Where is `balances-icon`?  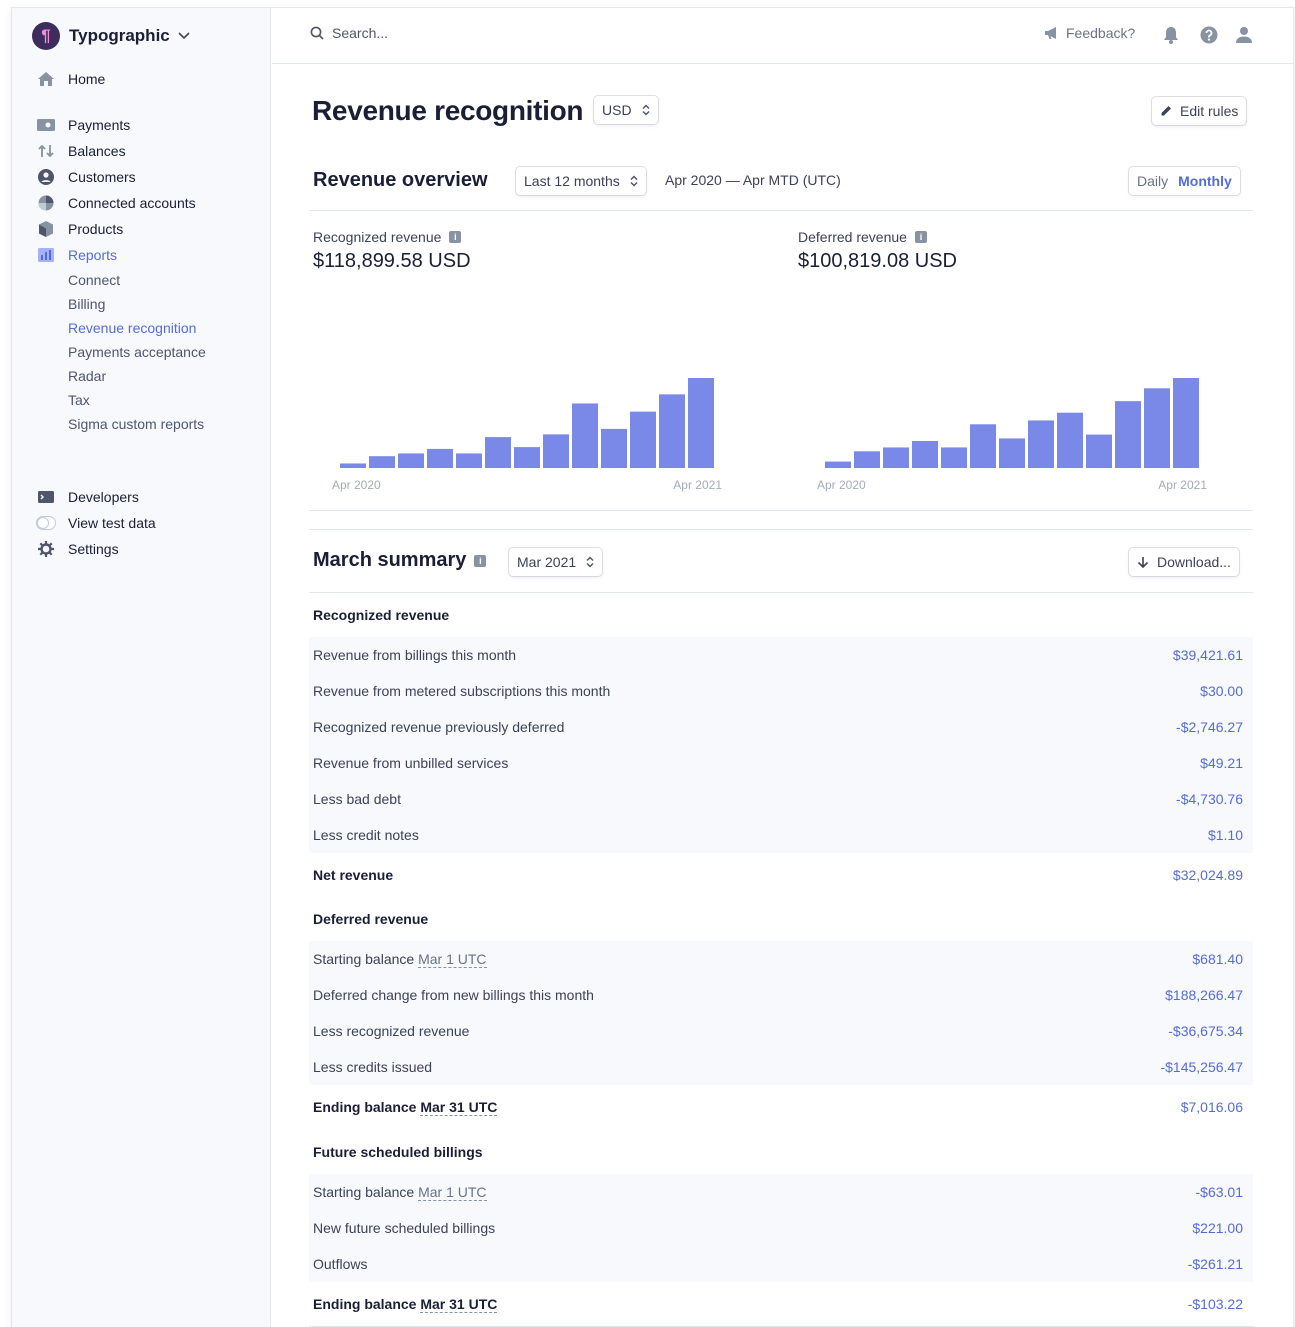 balances-icon is located at coordinates (46, 151).